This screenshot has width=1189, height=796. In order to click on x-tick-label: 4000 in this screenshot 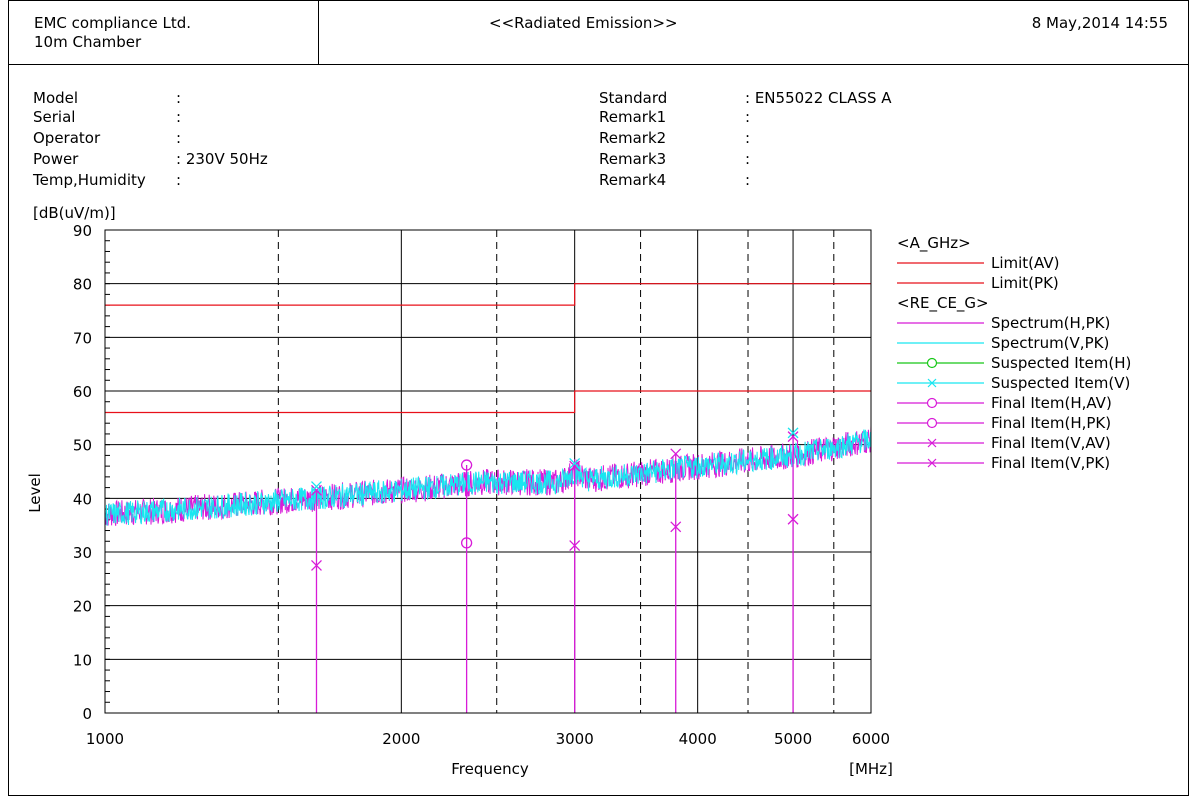, I will do `click(698, 739)`.